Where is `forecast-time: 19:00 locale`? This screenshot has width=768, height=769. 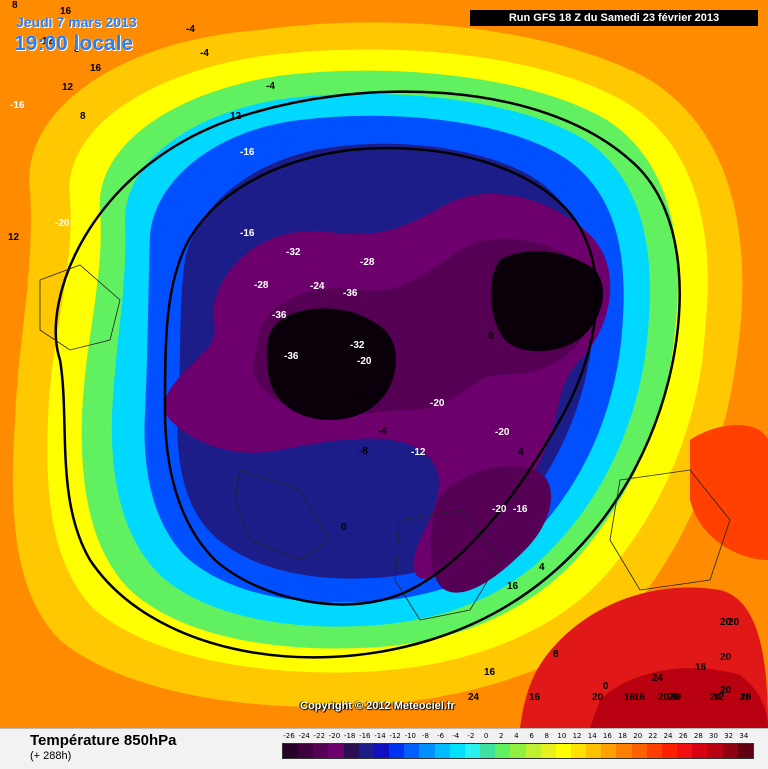 forecast-time: 19:00 locale is located at coordinates (74, 43).